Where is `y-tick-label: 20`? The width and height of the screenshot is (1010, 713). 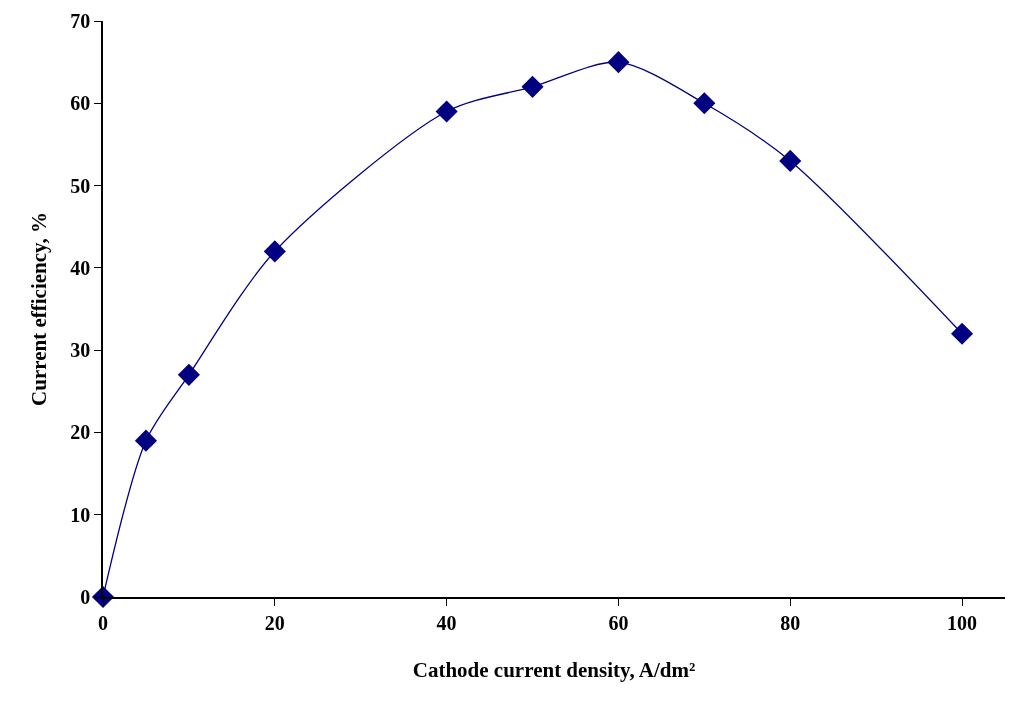 y-tick-label: 20 is located at coordinates (80, 432).